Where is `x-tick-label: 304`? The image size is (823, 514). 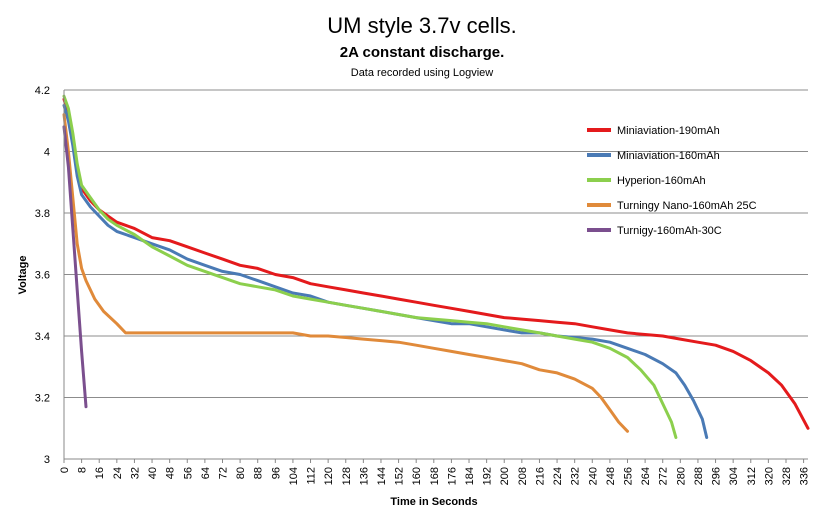 x-tick-label: 304 is located at coordinates (734, 476).